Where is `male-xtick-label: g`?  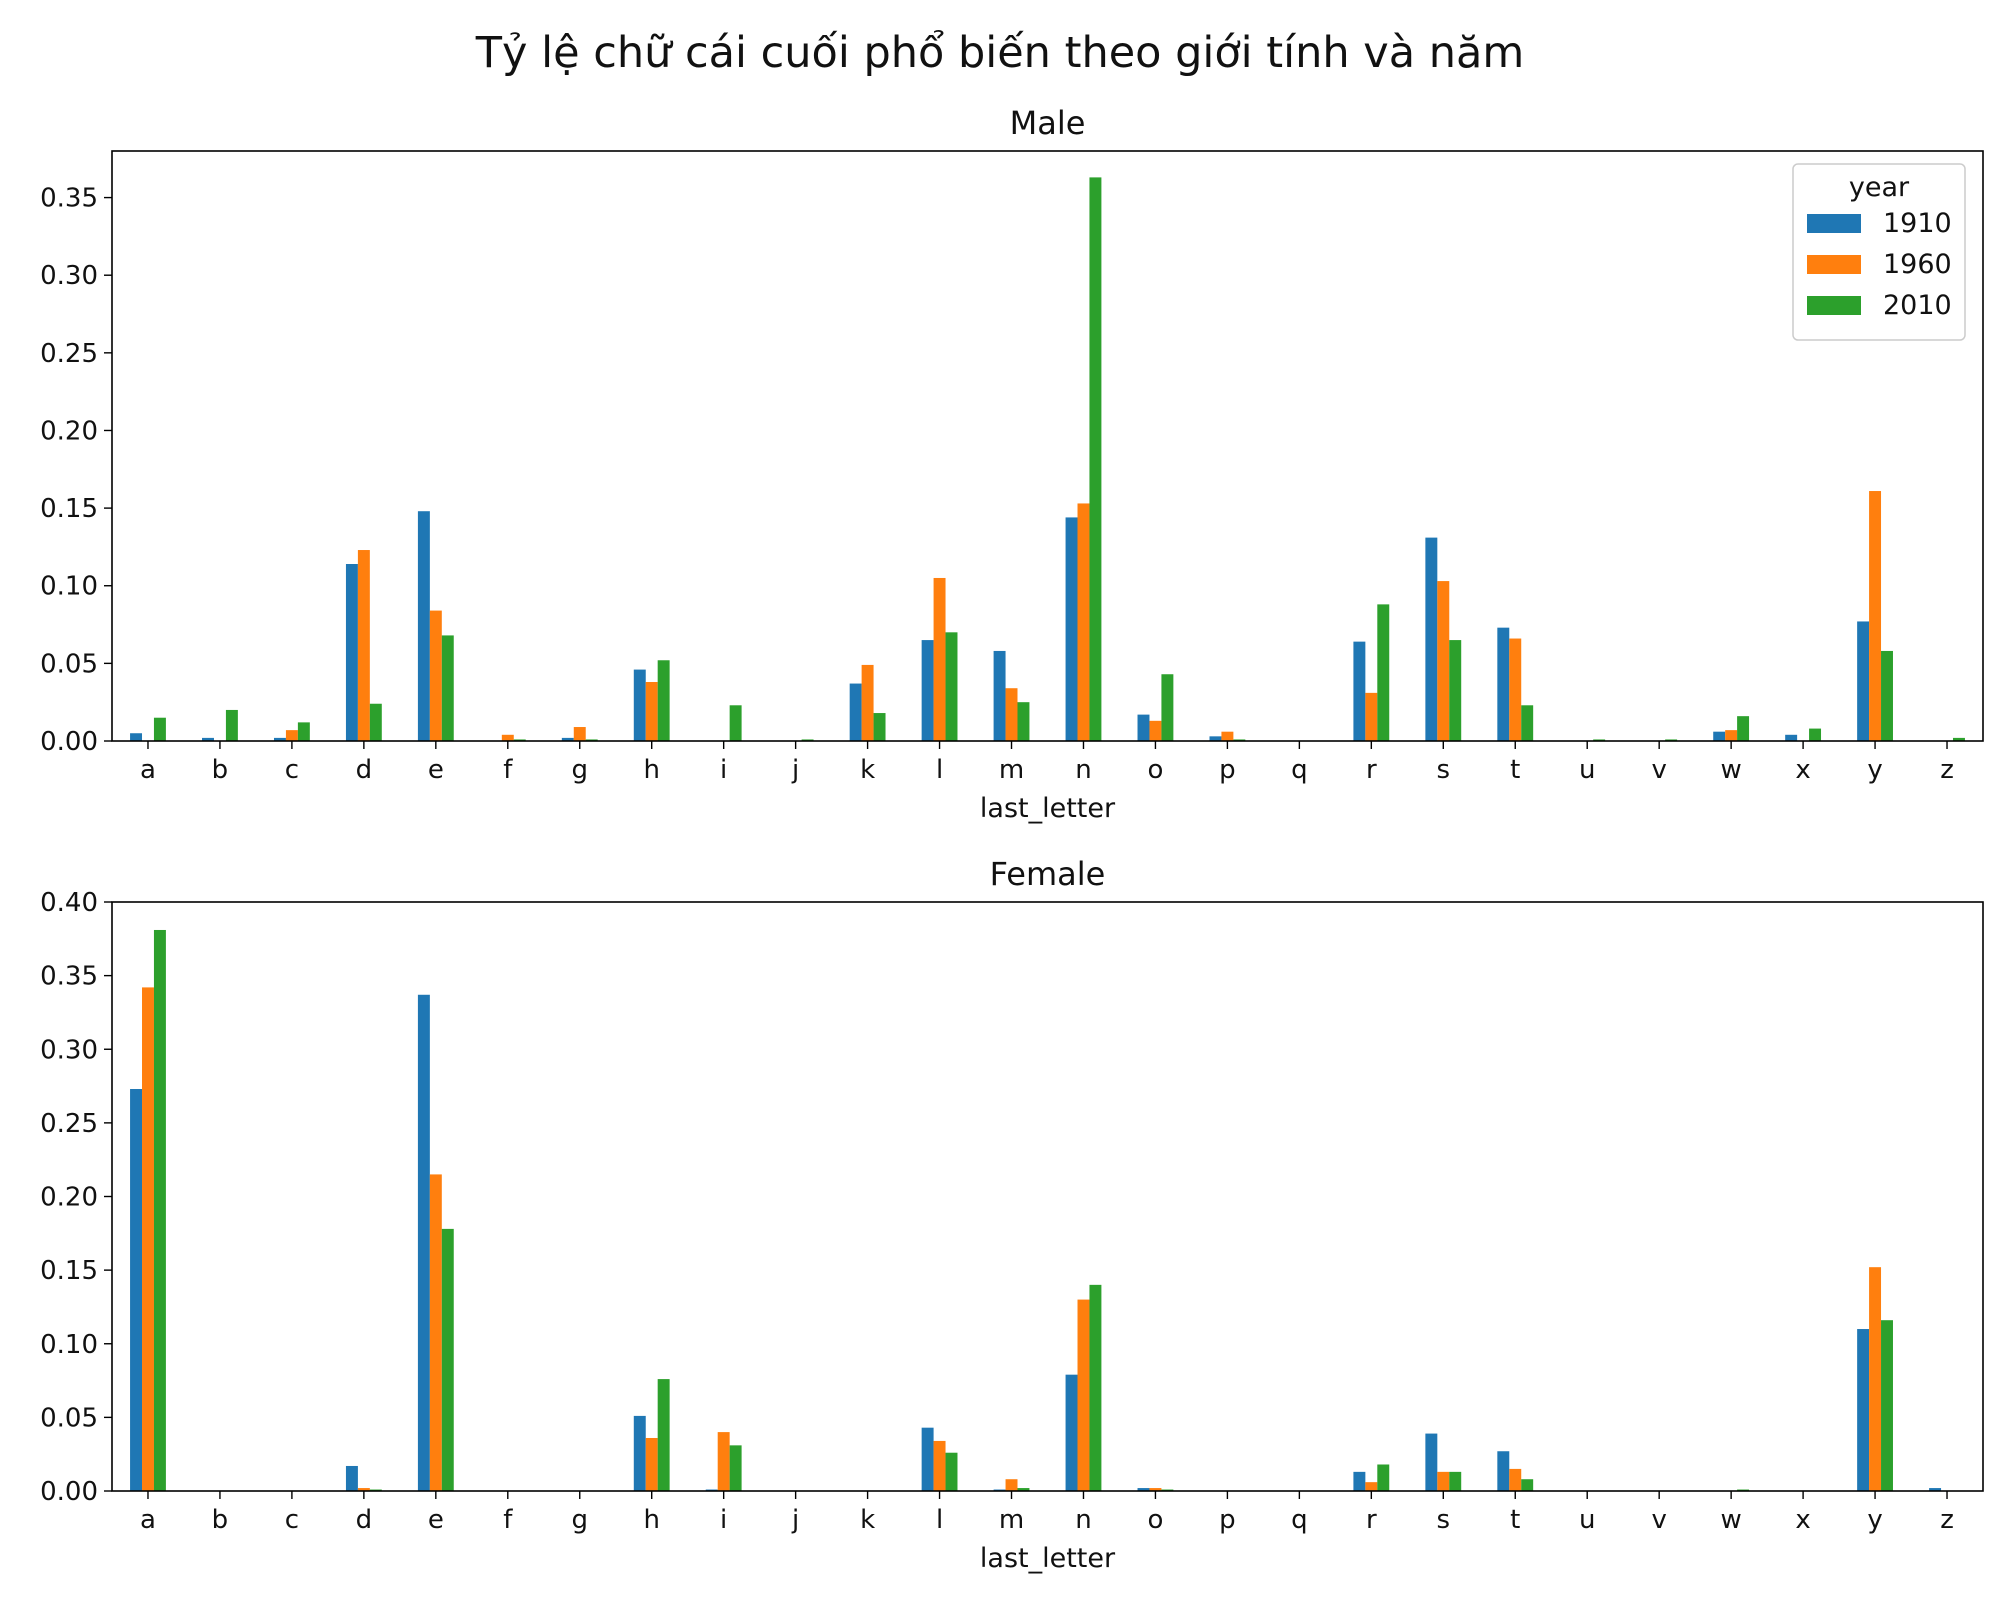
male-xtick-label: g is located at coordinates (579, 770).